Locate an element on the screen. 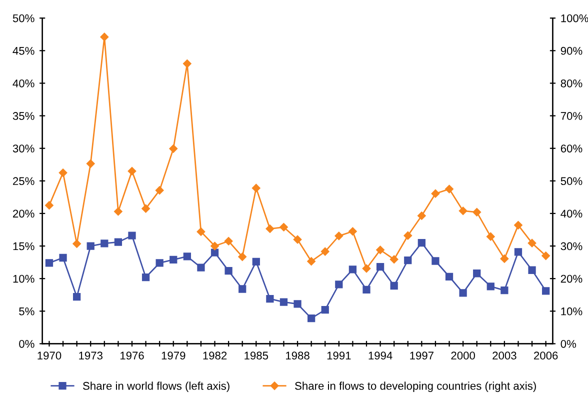  x-tick-label: 2006 is located at coordinates (546, 356).